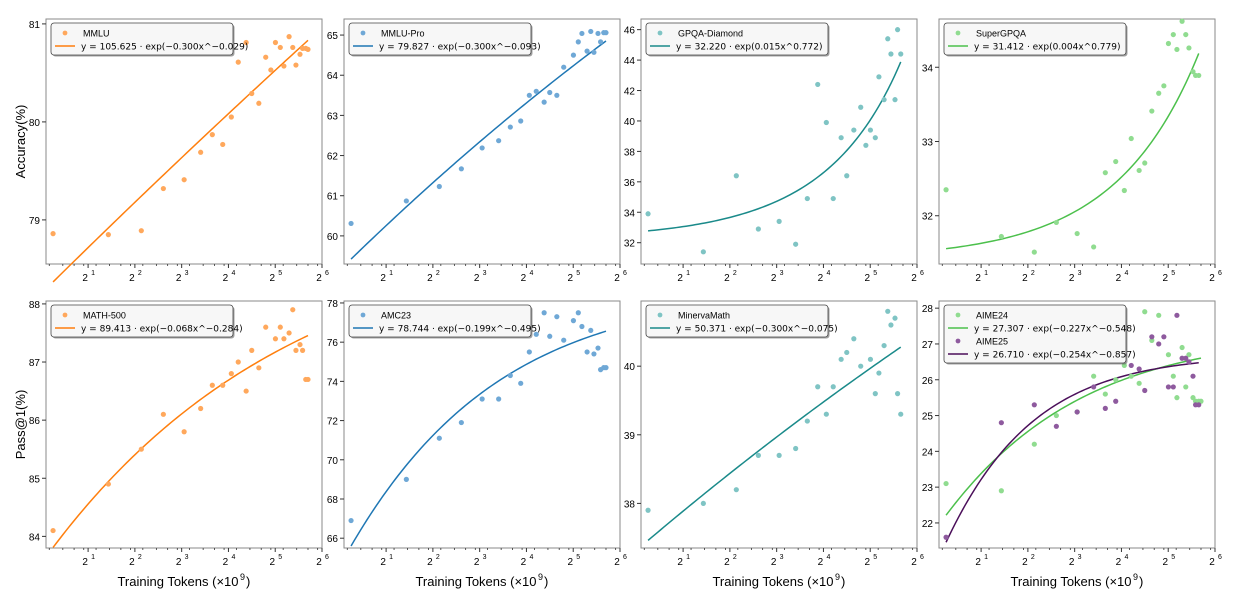  I want to click on x-axis-label: Training Tokens (×10, so click(772, 581).